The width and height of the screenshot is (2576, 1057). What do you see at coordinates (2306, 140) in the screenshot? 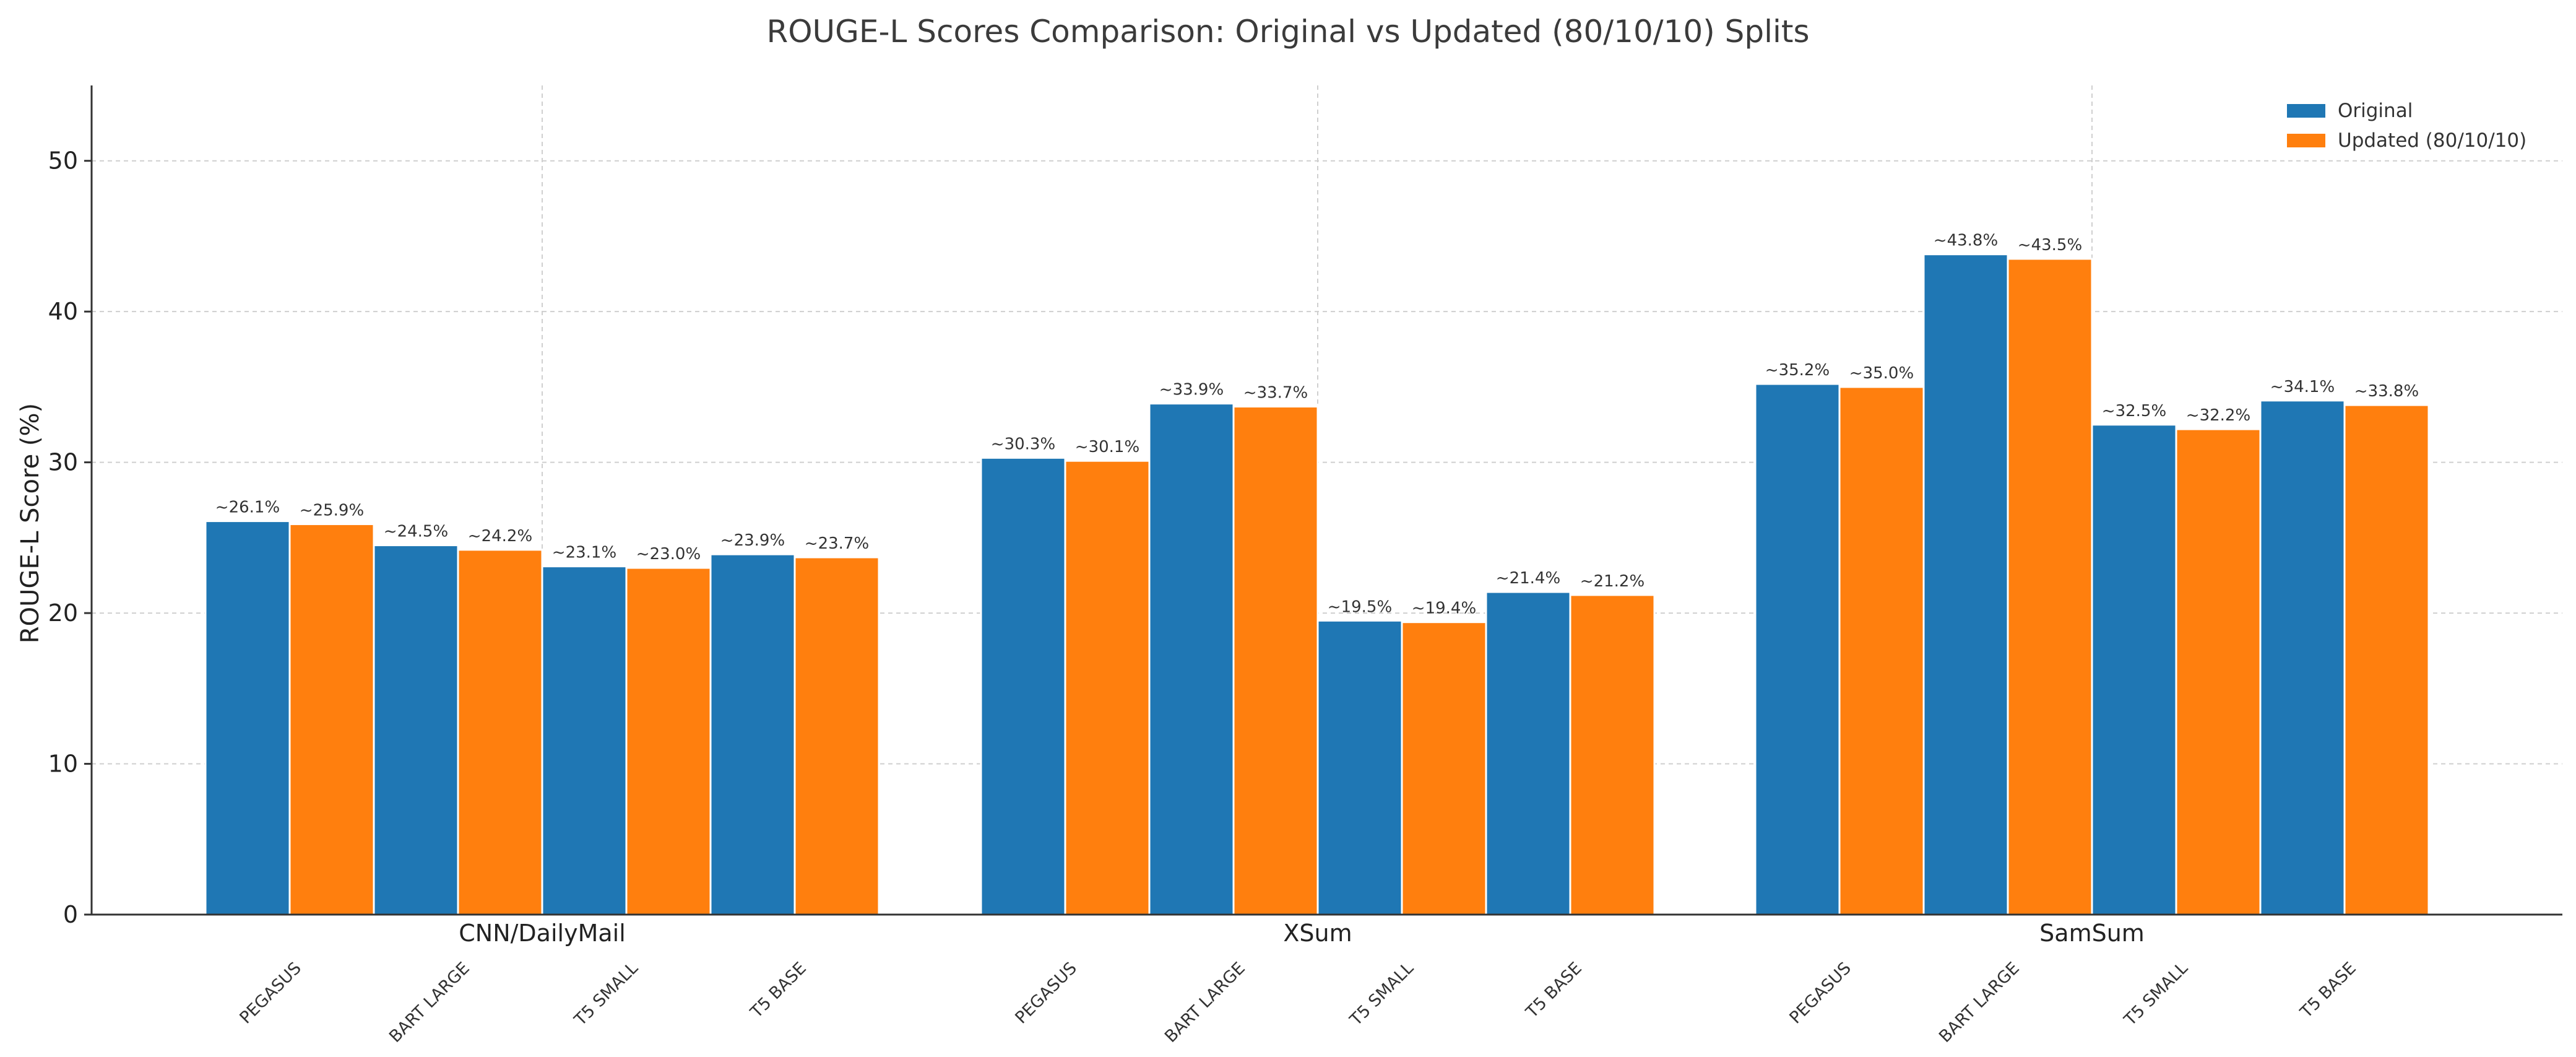
I see `legend-swatch-updated` at bounding box center [2306, 140].